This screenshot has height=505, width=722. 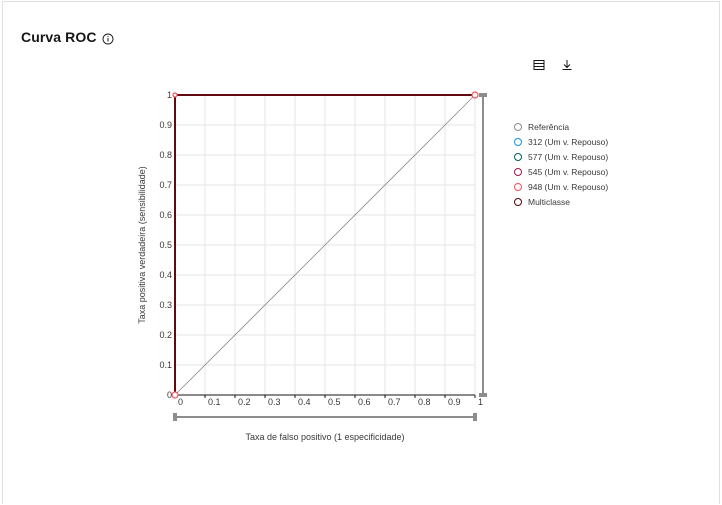 What do you see at coordinates (59, 37) in the screenshot?
I see `chart-title: Curva ROC` at bounding box center [59, 37].